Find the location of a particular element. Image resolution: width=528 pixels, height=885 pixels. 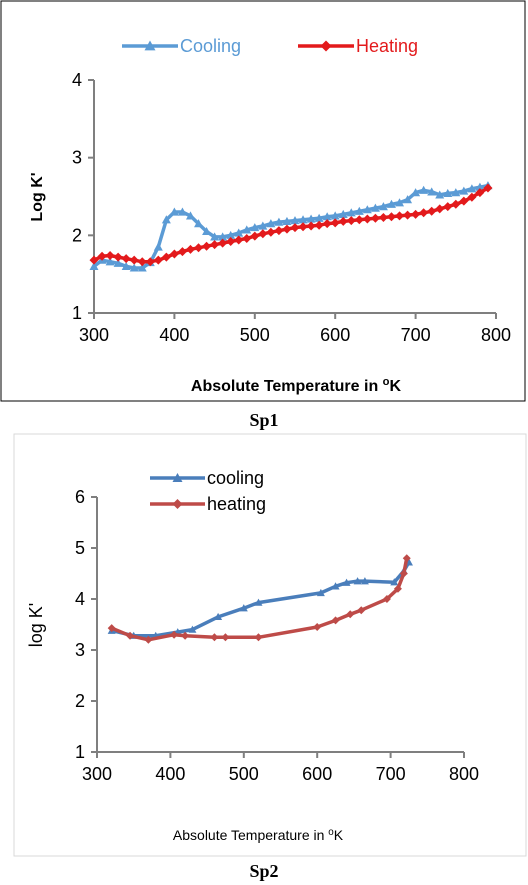

chart1-y-axis-title: Log K' is located at coordinates (37, 196).